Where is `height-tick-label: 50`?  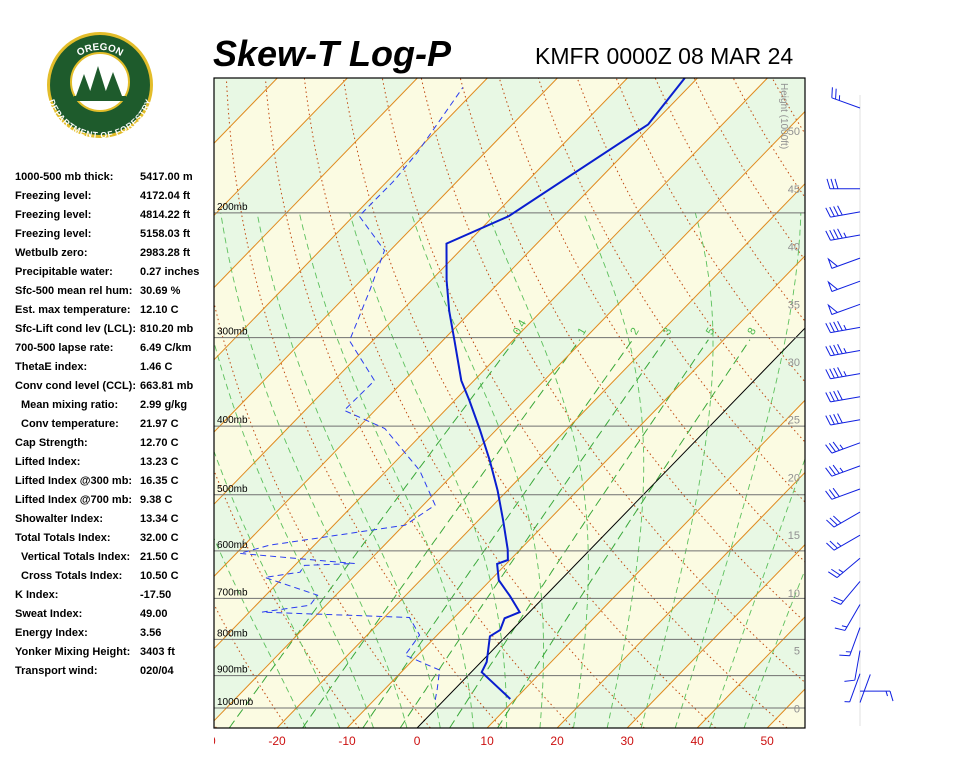
height-tick-label: 50 is located at coordinates (794, 132).